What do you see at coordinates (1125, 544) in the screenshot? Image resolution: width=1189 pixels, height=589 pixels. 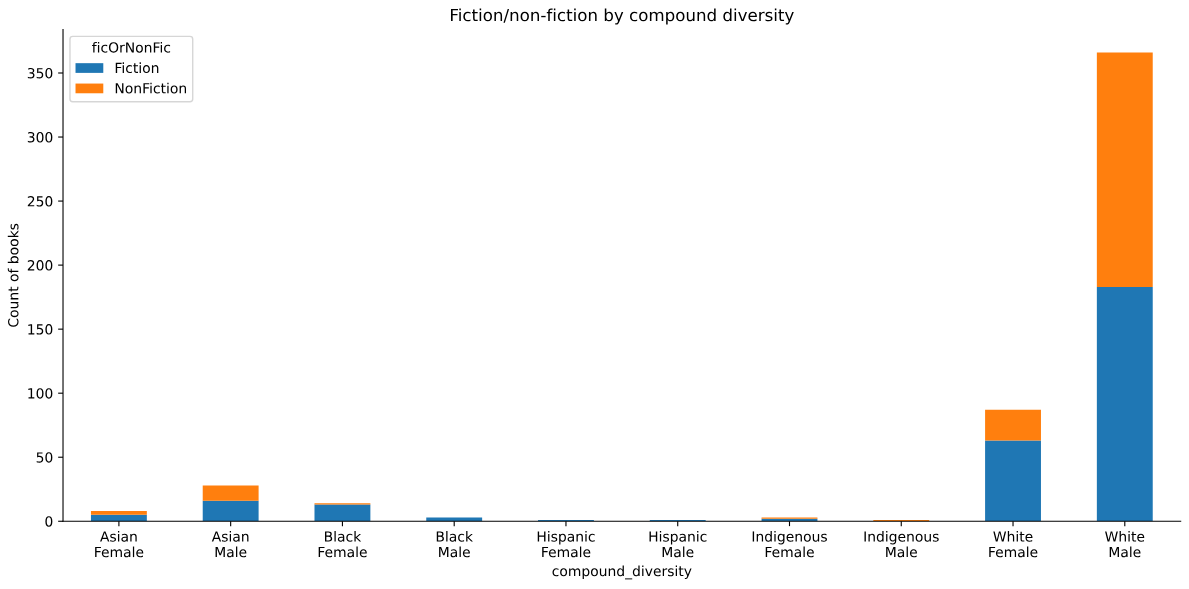 I see `x-tick-label: White Male` at bounding box center [1125, 544].